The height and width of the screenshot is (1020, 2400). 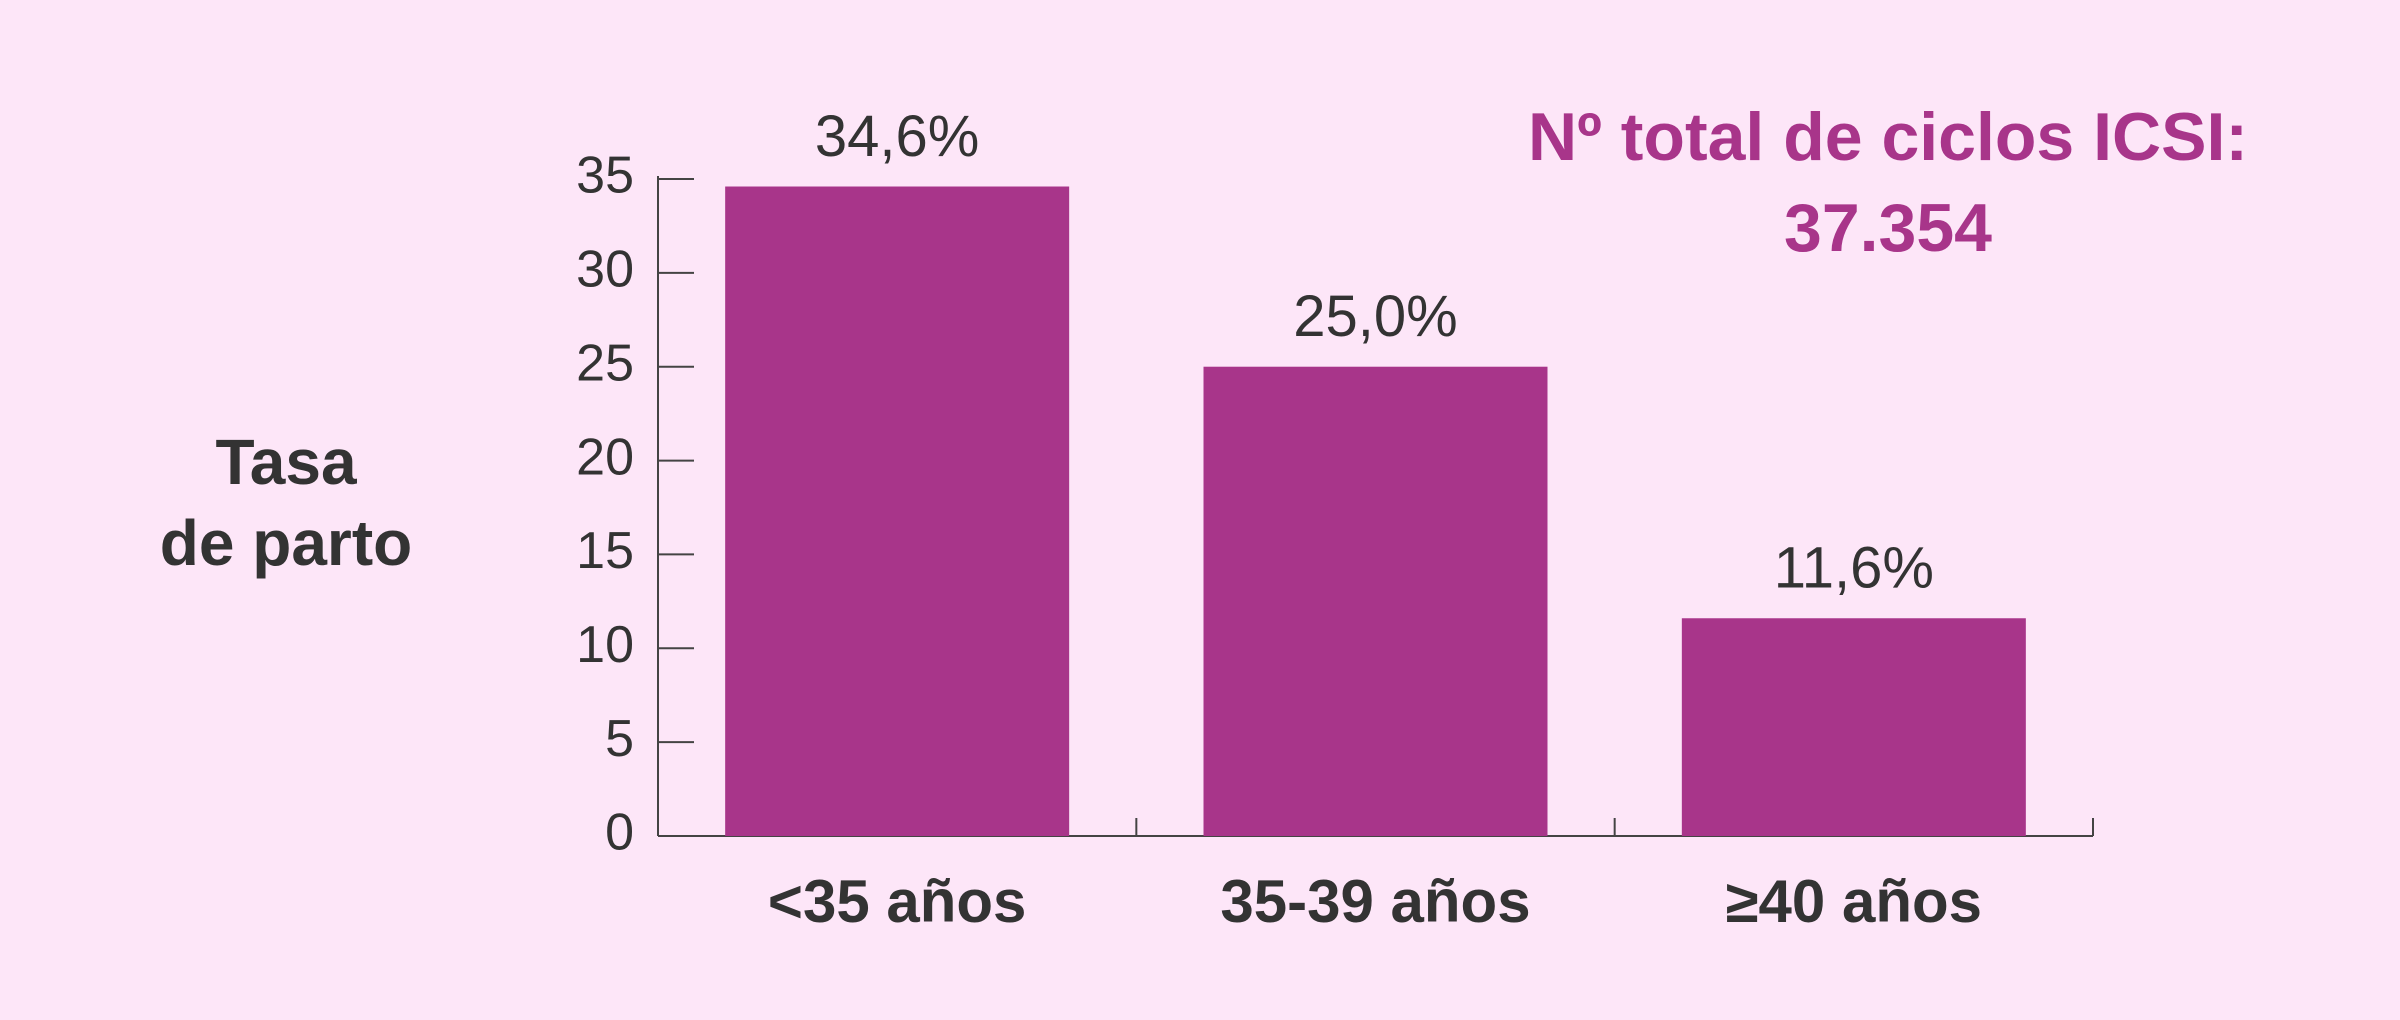 I want to click on value-label: 11,6%, so click(x=1854, y=568).